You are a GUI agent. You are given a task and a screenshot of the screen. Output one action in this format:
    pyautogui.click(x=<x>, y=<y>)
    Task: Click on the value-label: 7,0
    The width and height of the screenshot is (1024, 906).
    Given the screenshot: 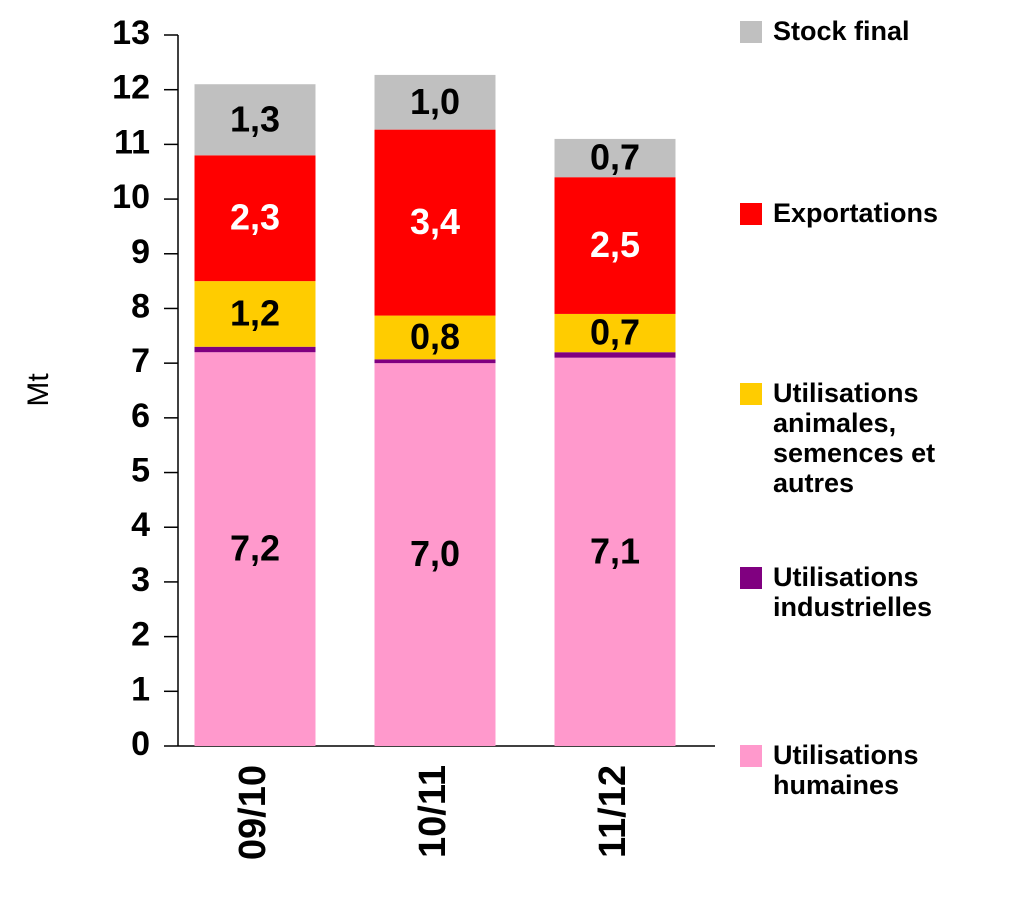 What is the action you would take?
    pyautogui.click(x=435, y=553)
    